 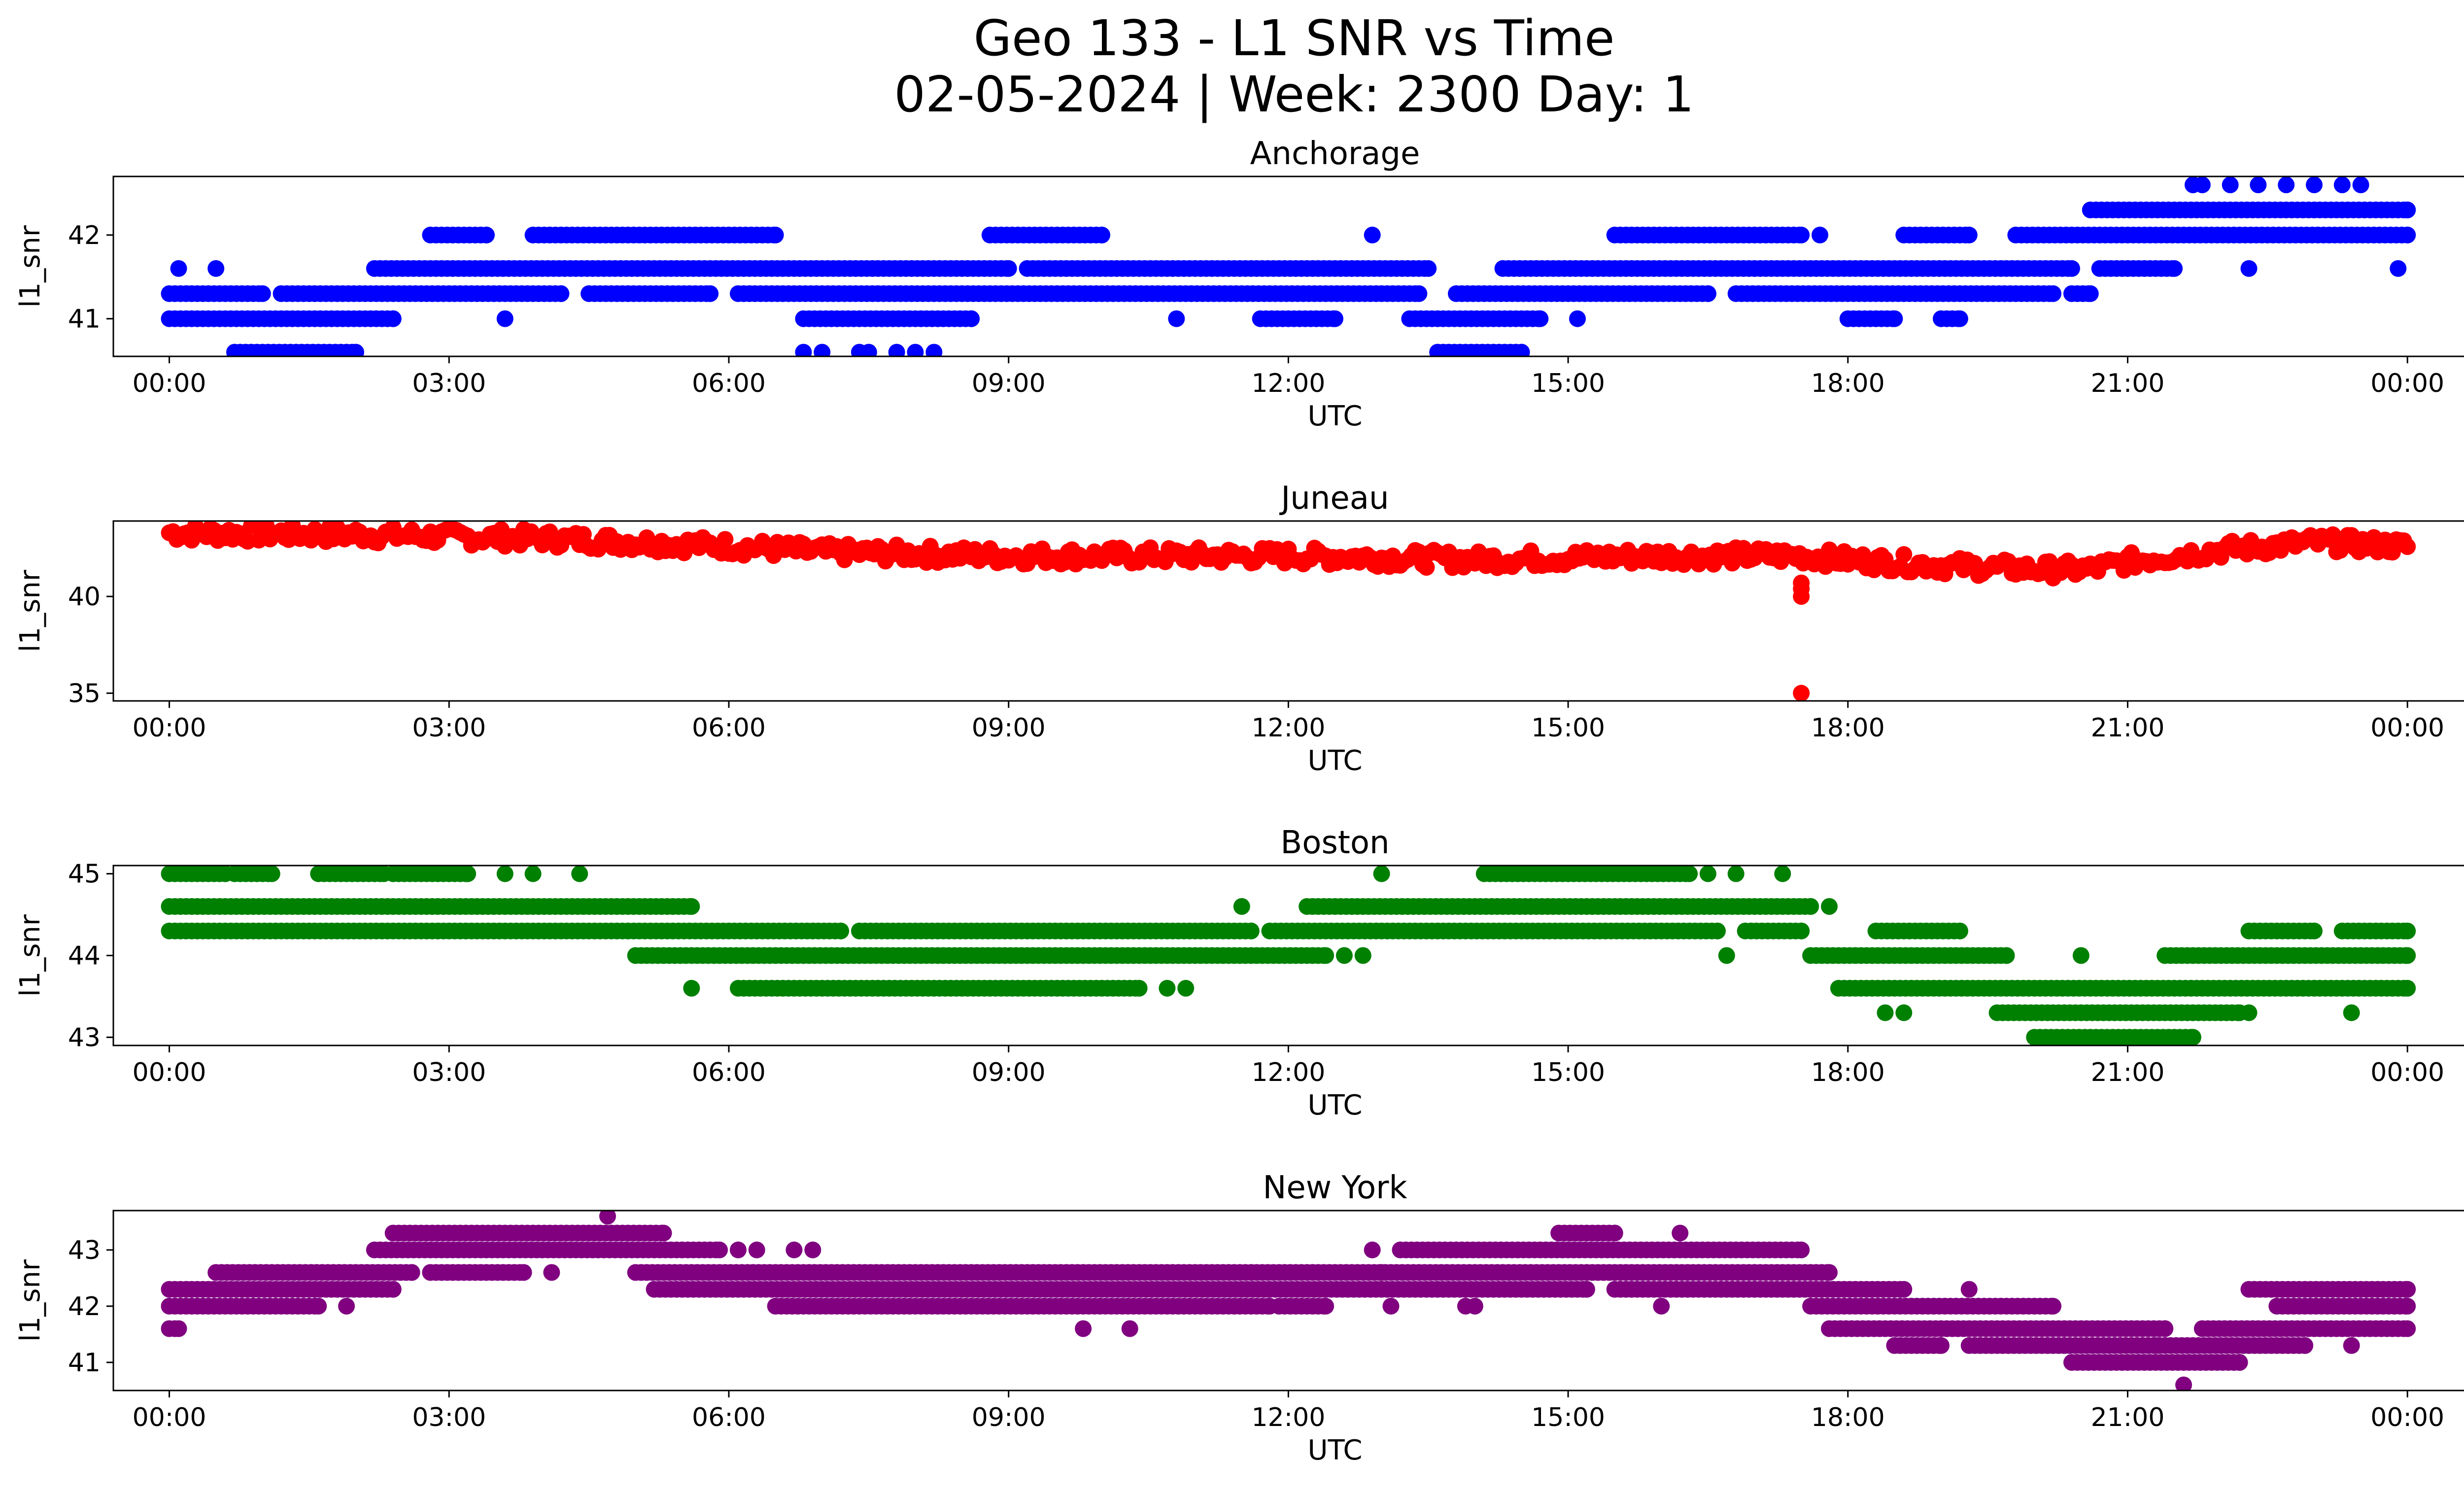 I want to click on x-axis-label-anchorage: UTC, so click(x=1334, y=416).